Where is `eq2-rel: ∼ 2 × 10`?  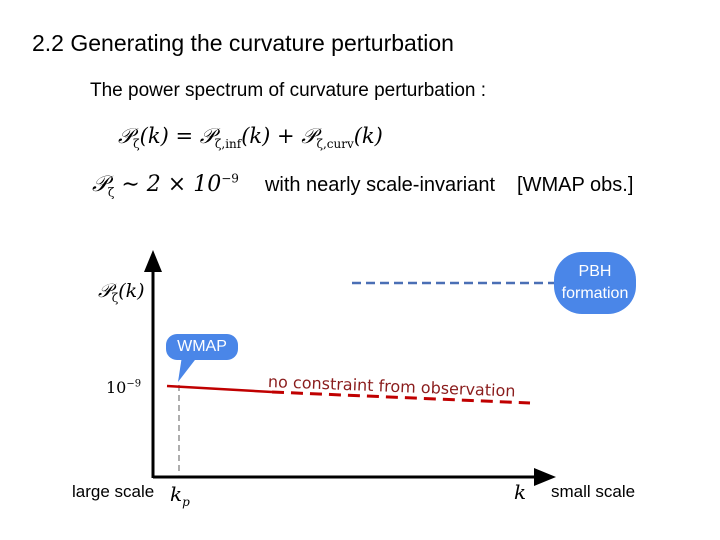 eq2-rel: ∼ 2 × 10 is located at coordinates (168, 185).